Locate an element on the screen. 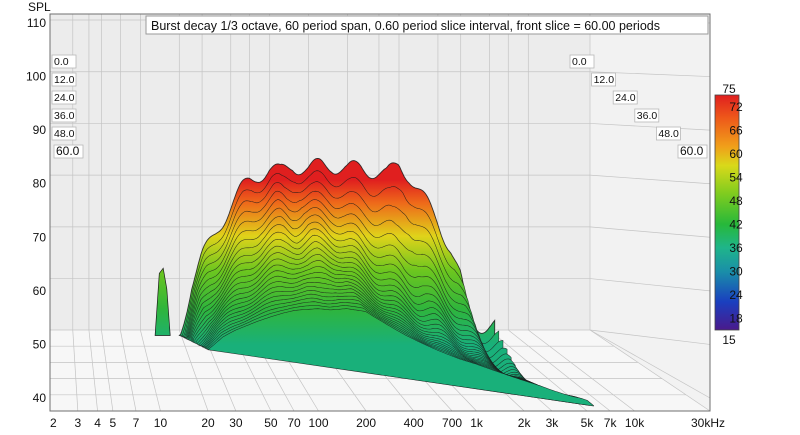 This screenshot has width=800, height=435. y-tick-label: 90 is located at coordinates (40, 130).